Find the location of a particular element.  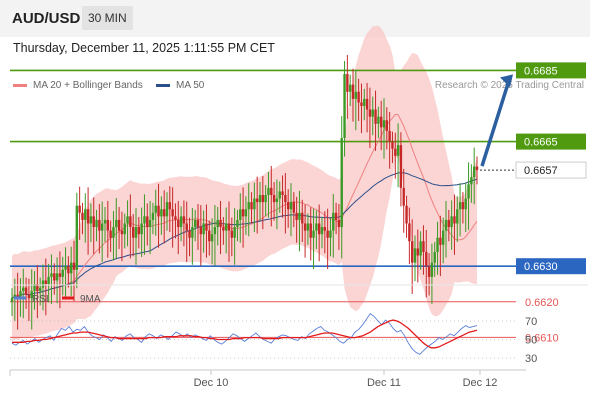

last-price-label: 0.6657 is located at coordinates (541, 171).